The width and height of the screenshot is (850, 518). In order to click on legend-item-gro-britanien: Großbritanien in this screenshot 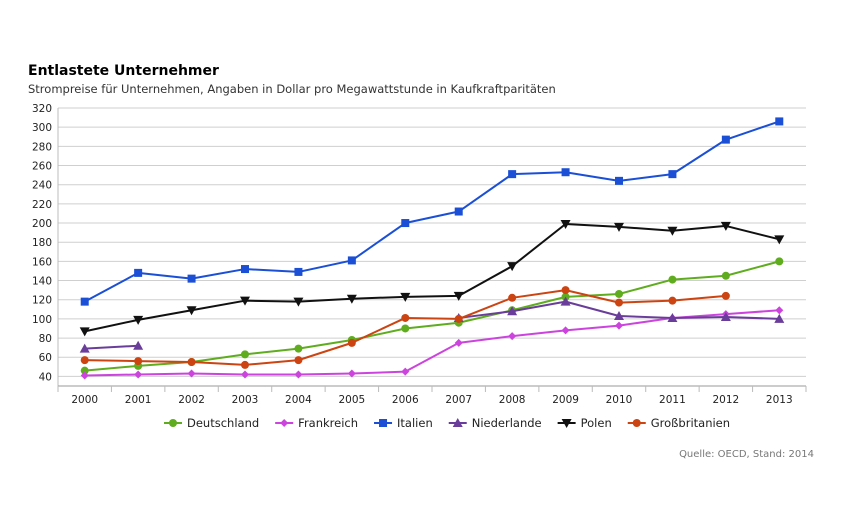, I will do `click(678, 423)`.